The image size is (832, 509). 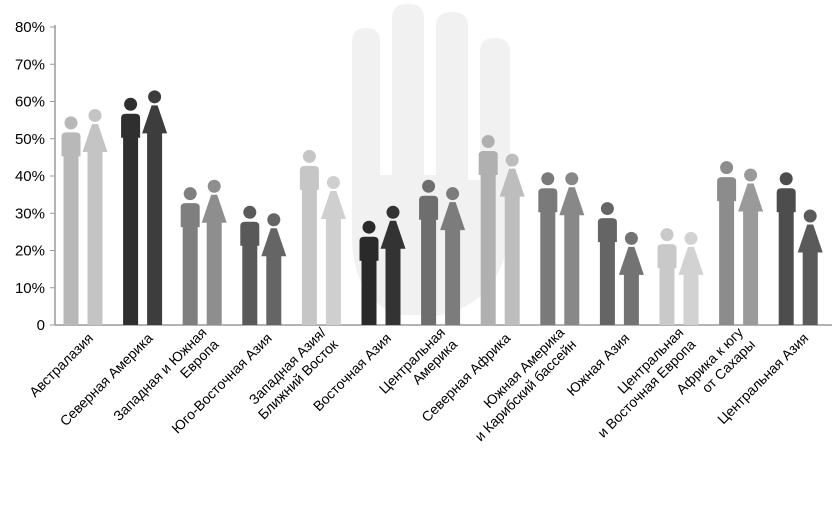 I want to click on y-tick-label: 30%, so click(x=30, y=213).